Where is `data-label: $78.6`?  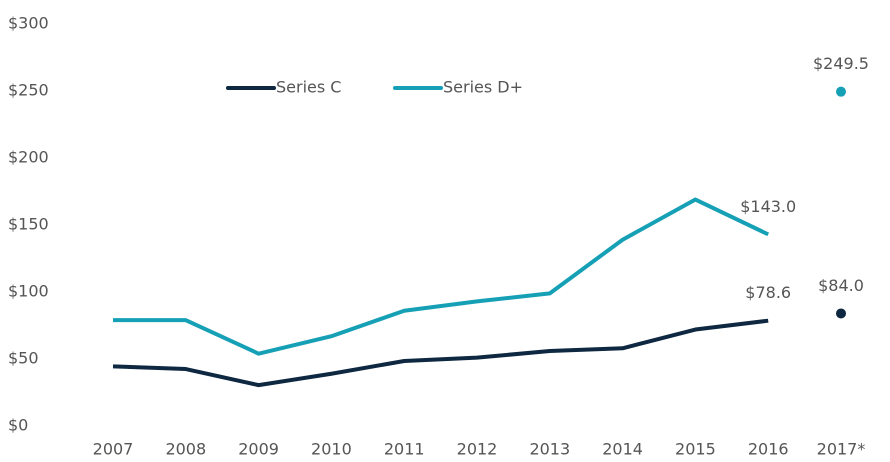
data-label: $78.6 is located at coordinates (768, 292).